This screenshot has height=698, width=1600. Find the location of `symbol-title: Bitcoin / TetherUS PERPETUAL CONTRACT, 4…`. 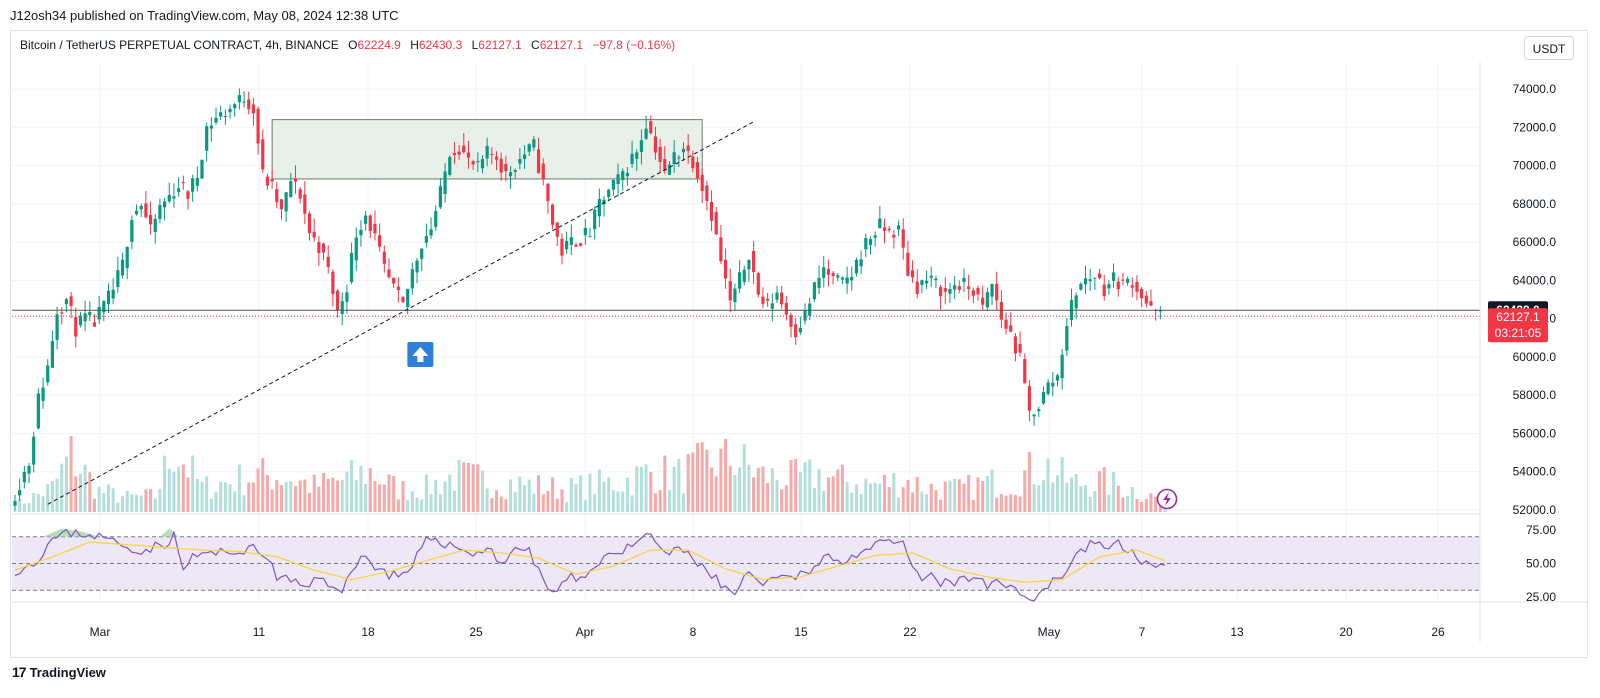

symbol-title: Bitcoin / TetherUS PERPETUAL CONTRACT, 4… is located at coordinates (179, 45).